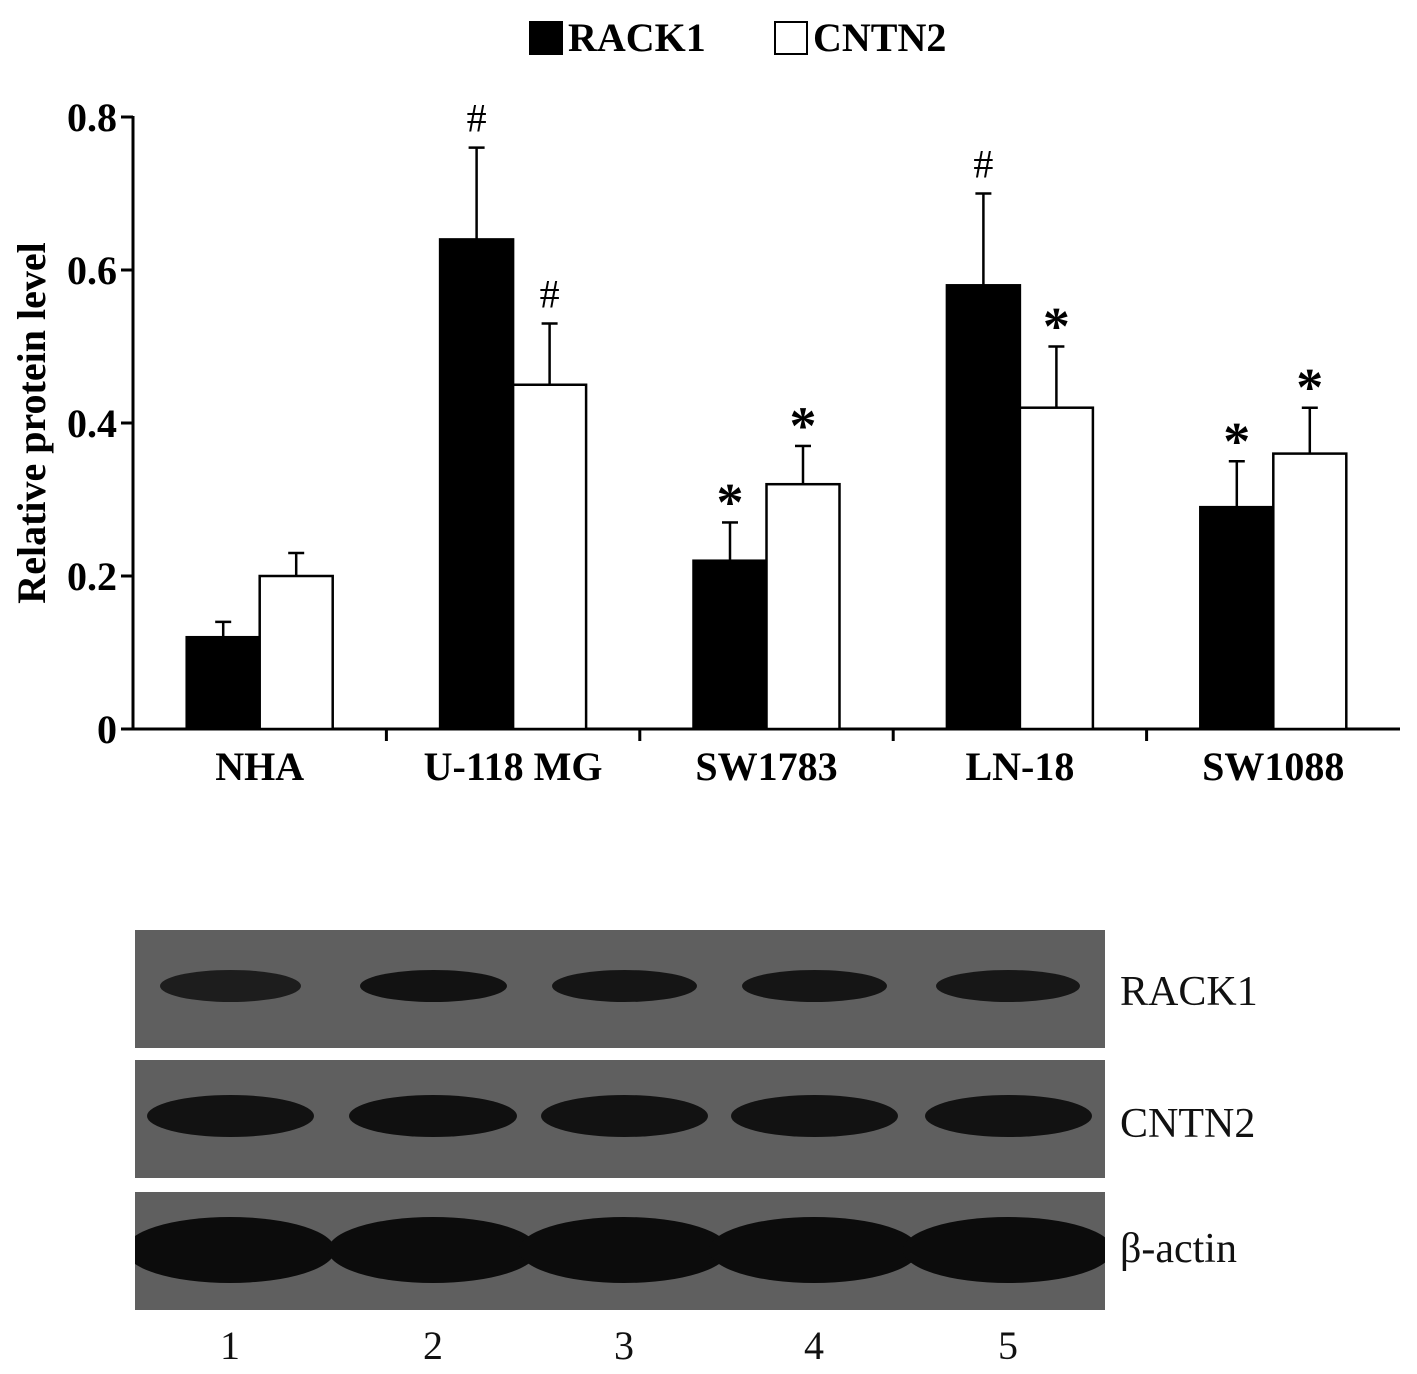  I want to click on y-tick-label: 0.6, so click(92, 270).